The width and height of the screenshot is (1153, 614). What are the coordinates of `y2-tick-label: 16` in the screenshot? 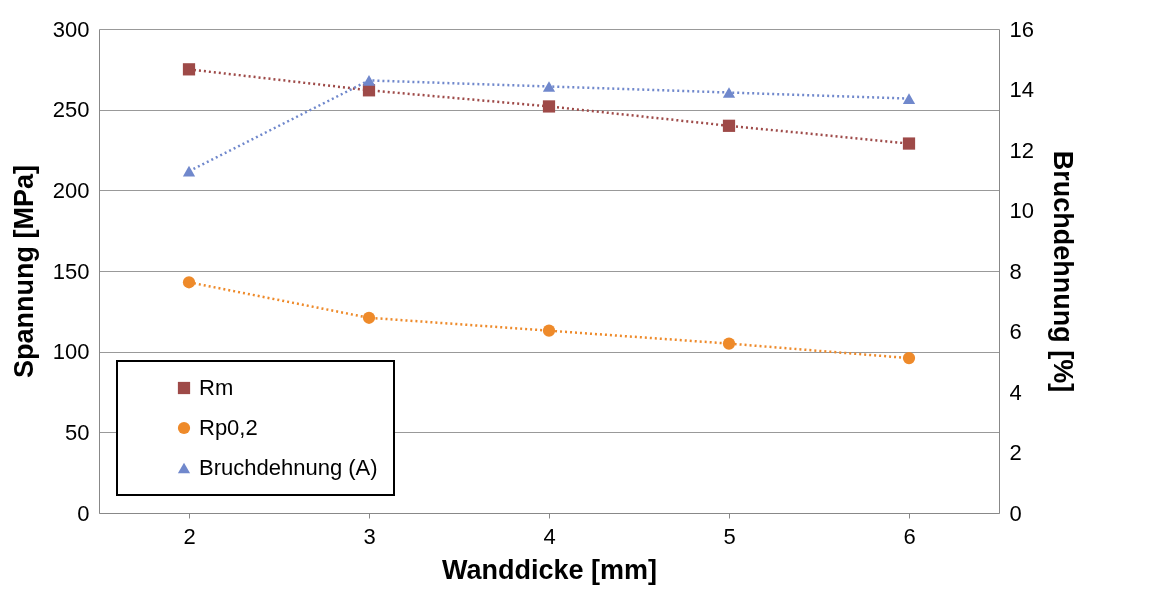 It's located at (1021, 29).